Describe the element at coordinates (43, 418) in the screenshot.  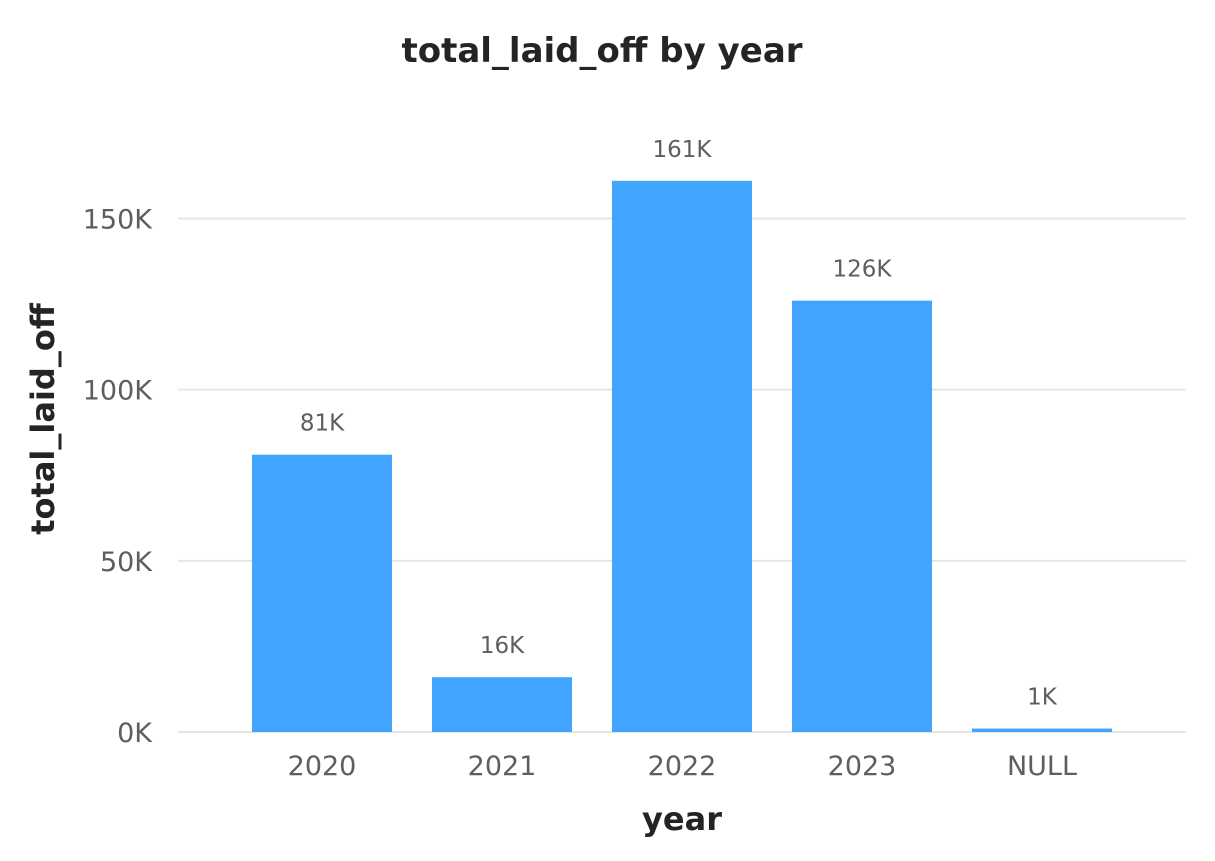
I see `y-axis-title: total_laid_off` at that location.